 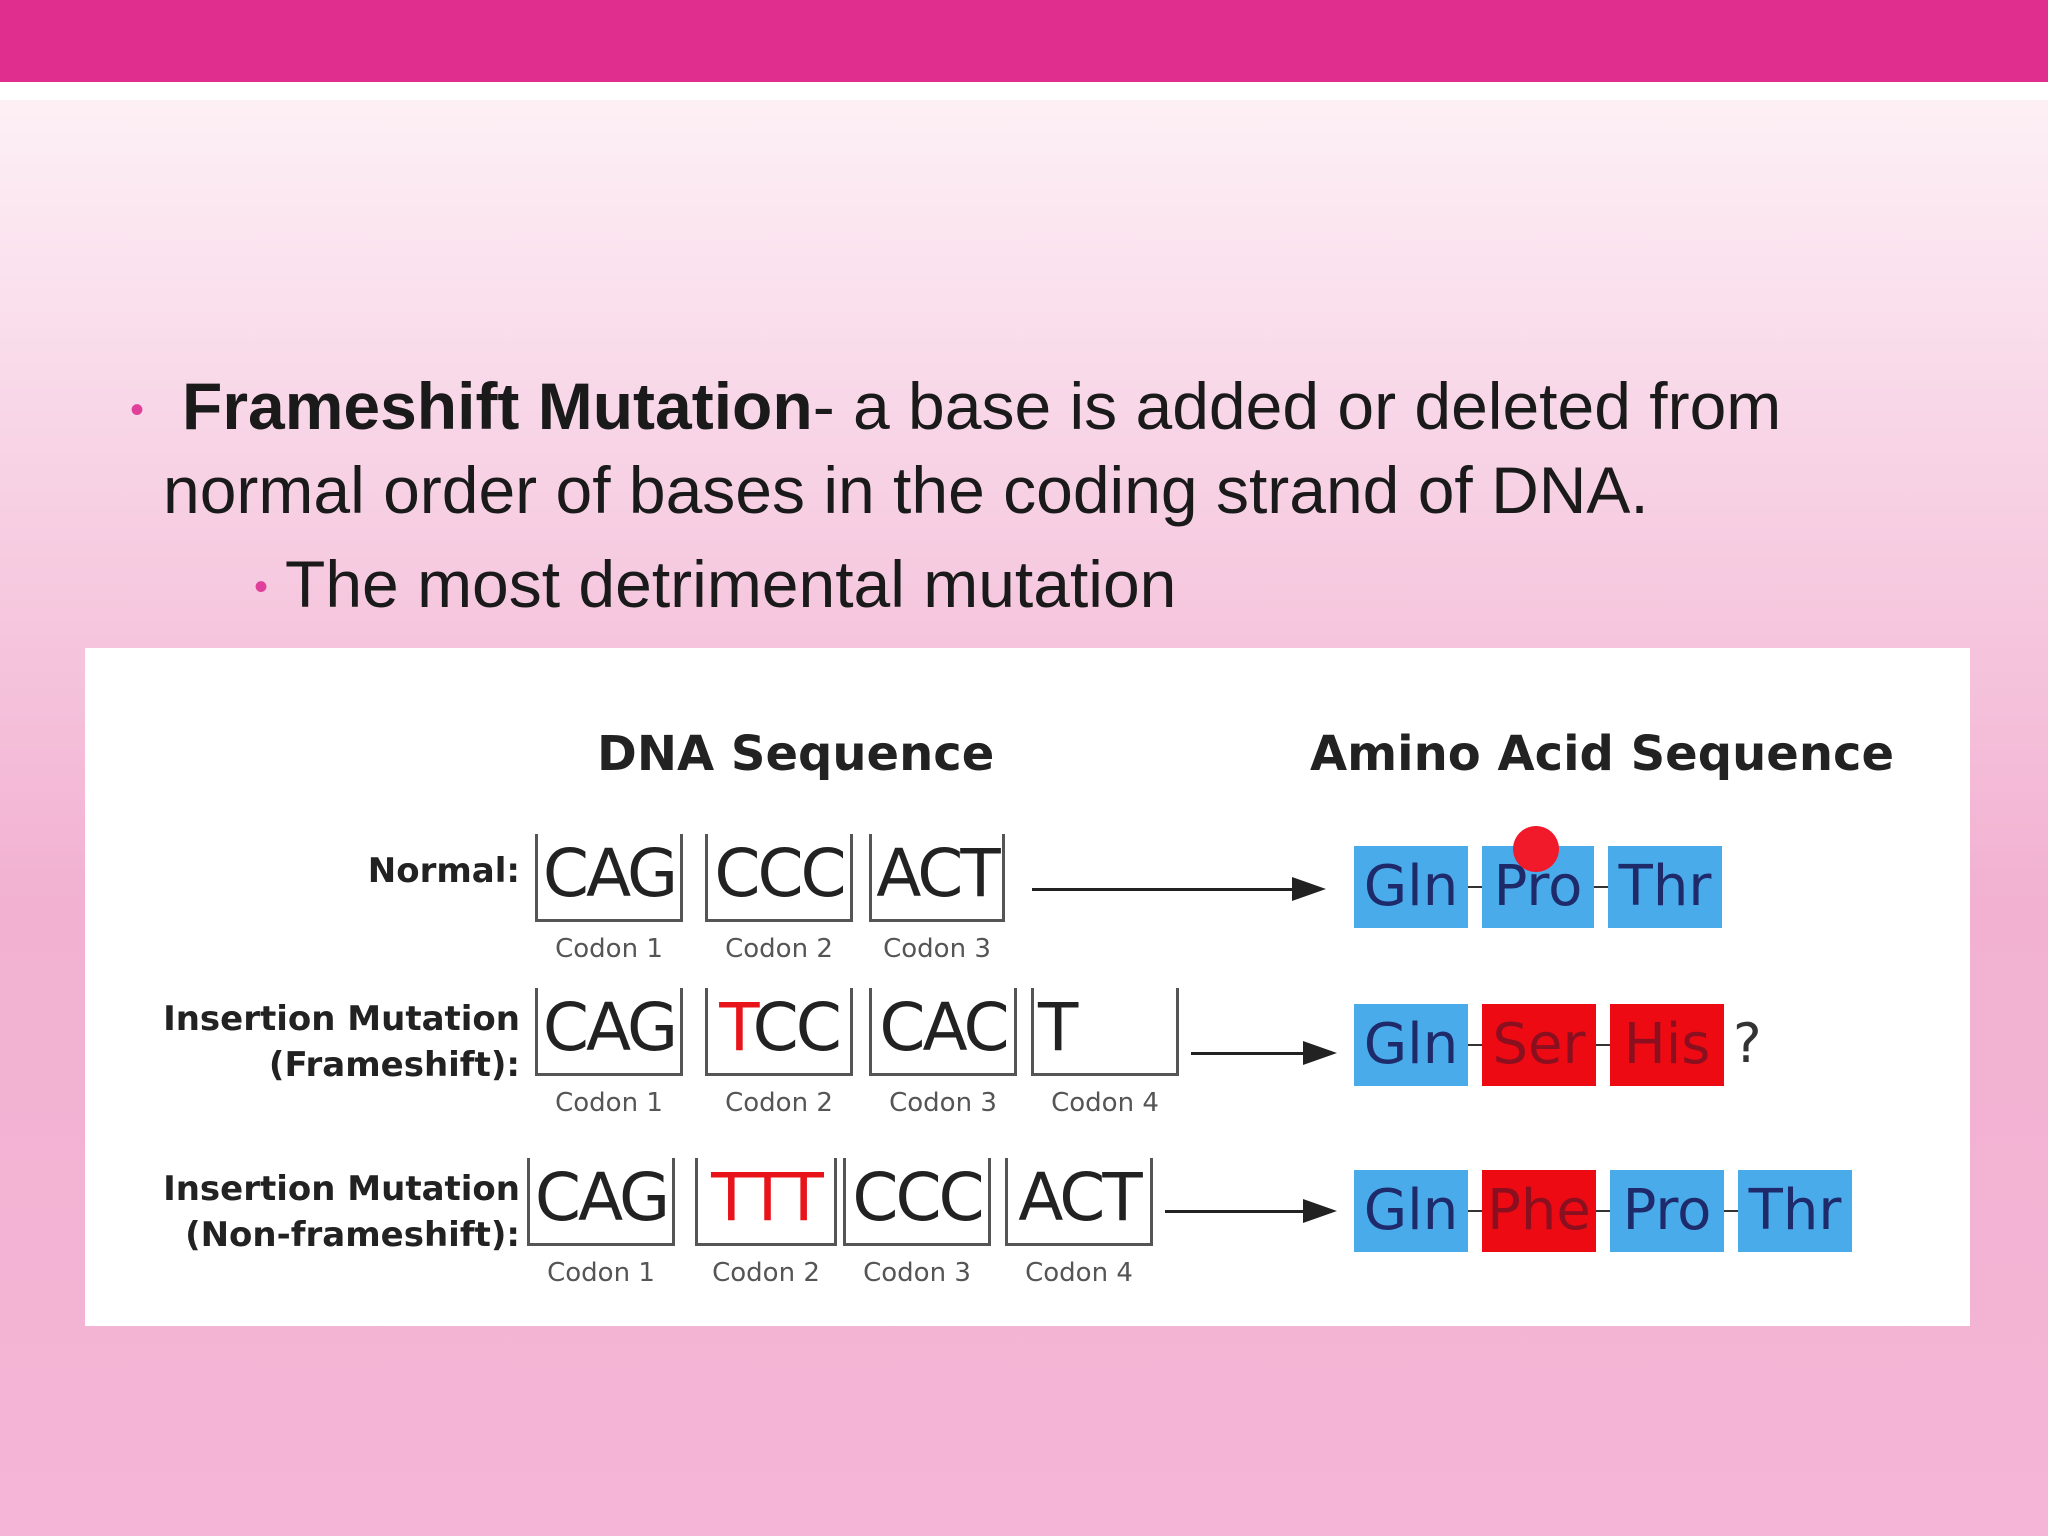 I want to click on codon-box: TCC, so click(x=779, y=1032).